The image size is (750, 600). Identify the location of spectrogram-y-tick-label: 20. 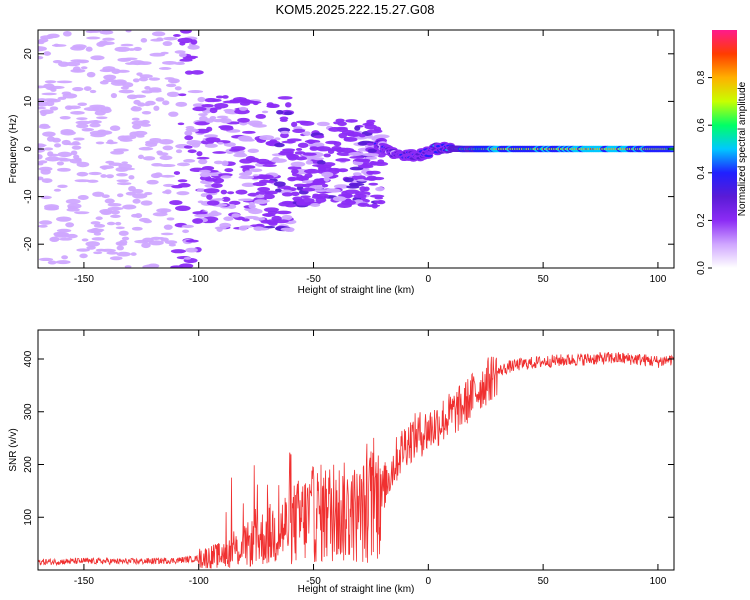
(28, 54).